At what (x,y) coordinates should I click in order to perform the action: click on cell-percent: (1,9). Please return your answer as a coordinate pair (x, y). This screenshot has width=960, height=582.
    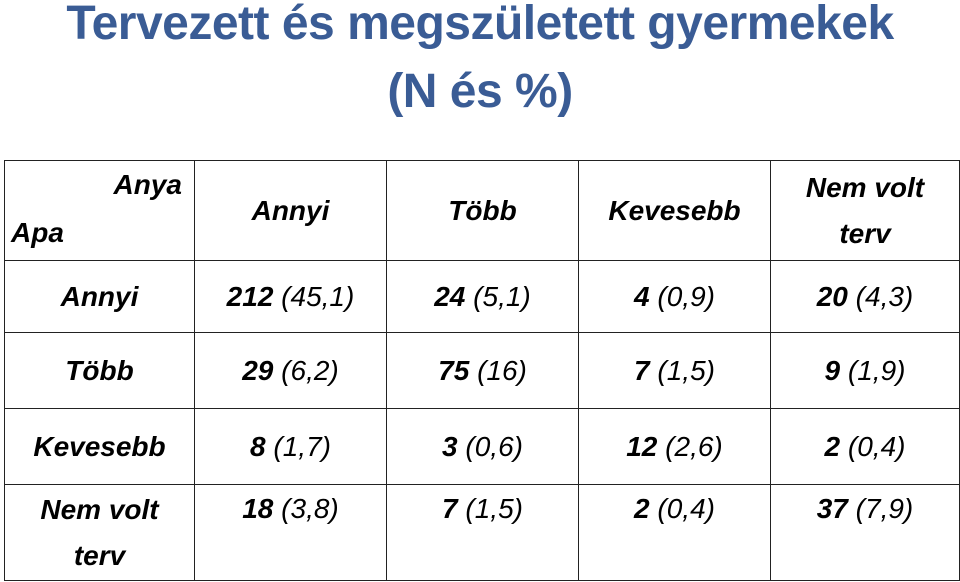
    Looking at the image, I should click on (876, 370).